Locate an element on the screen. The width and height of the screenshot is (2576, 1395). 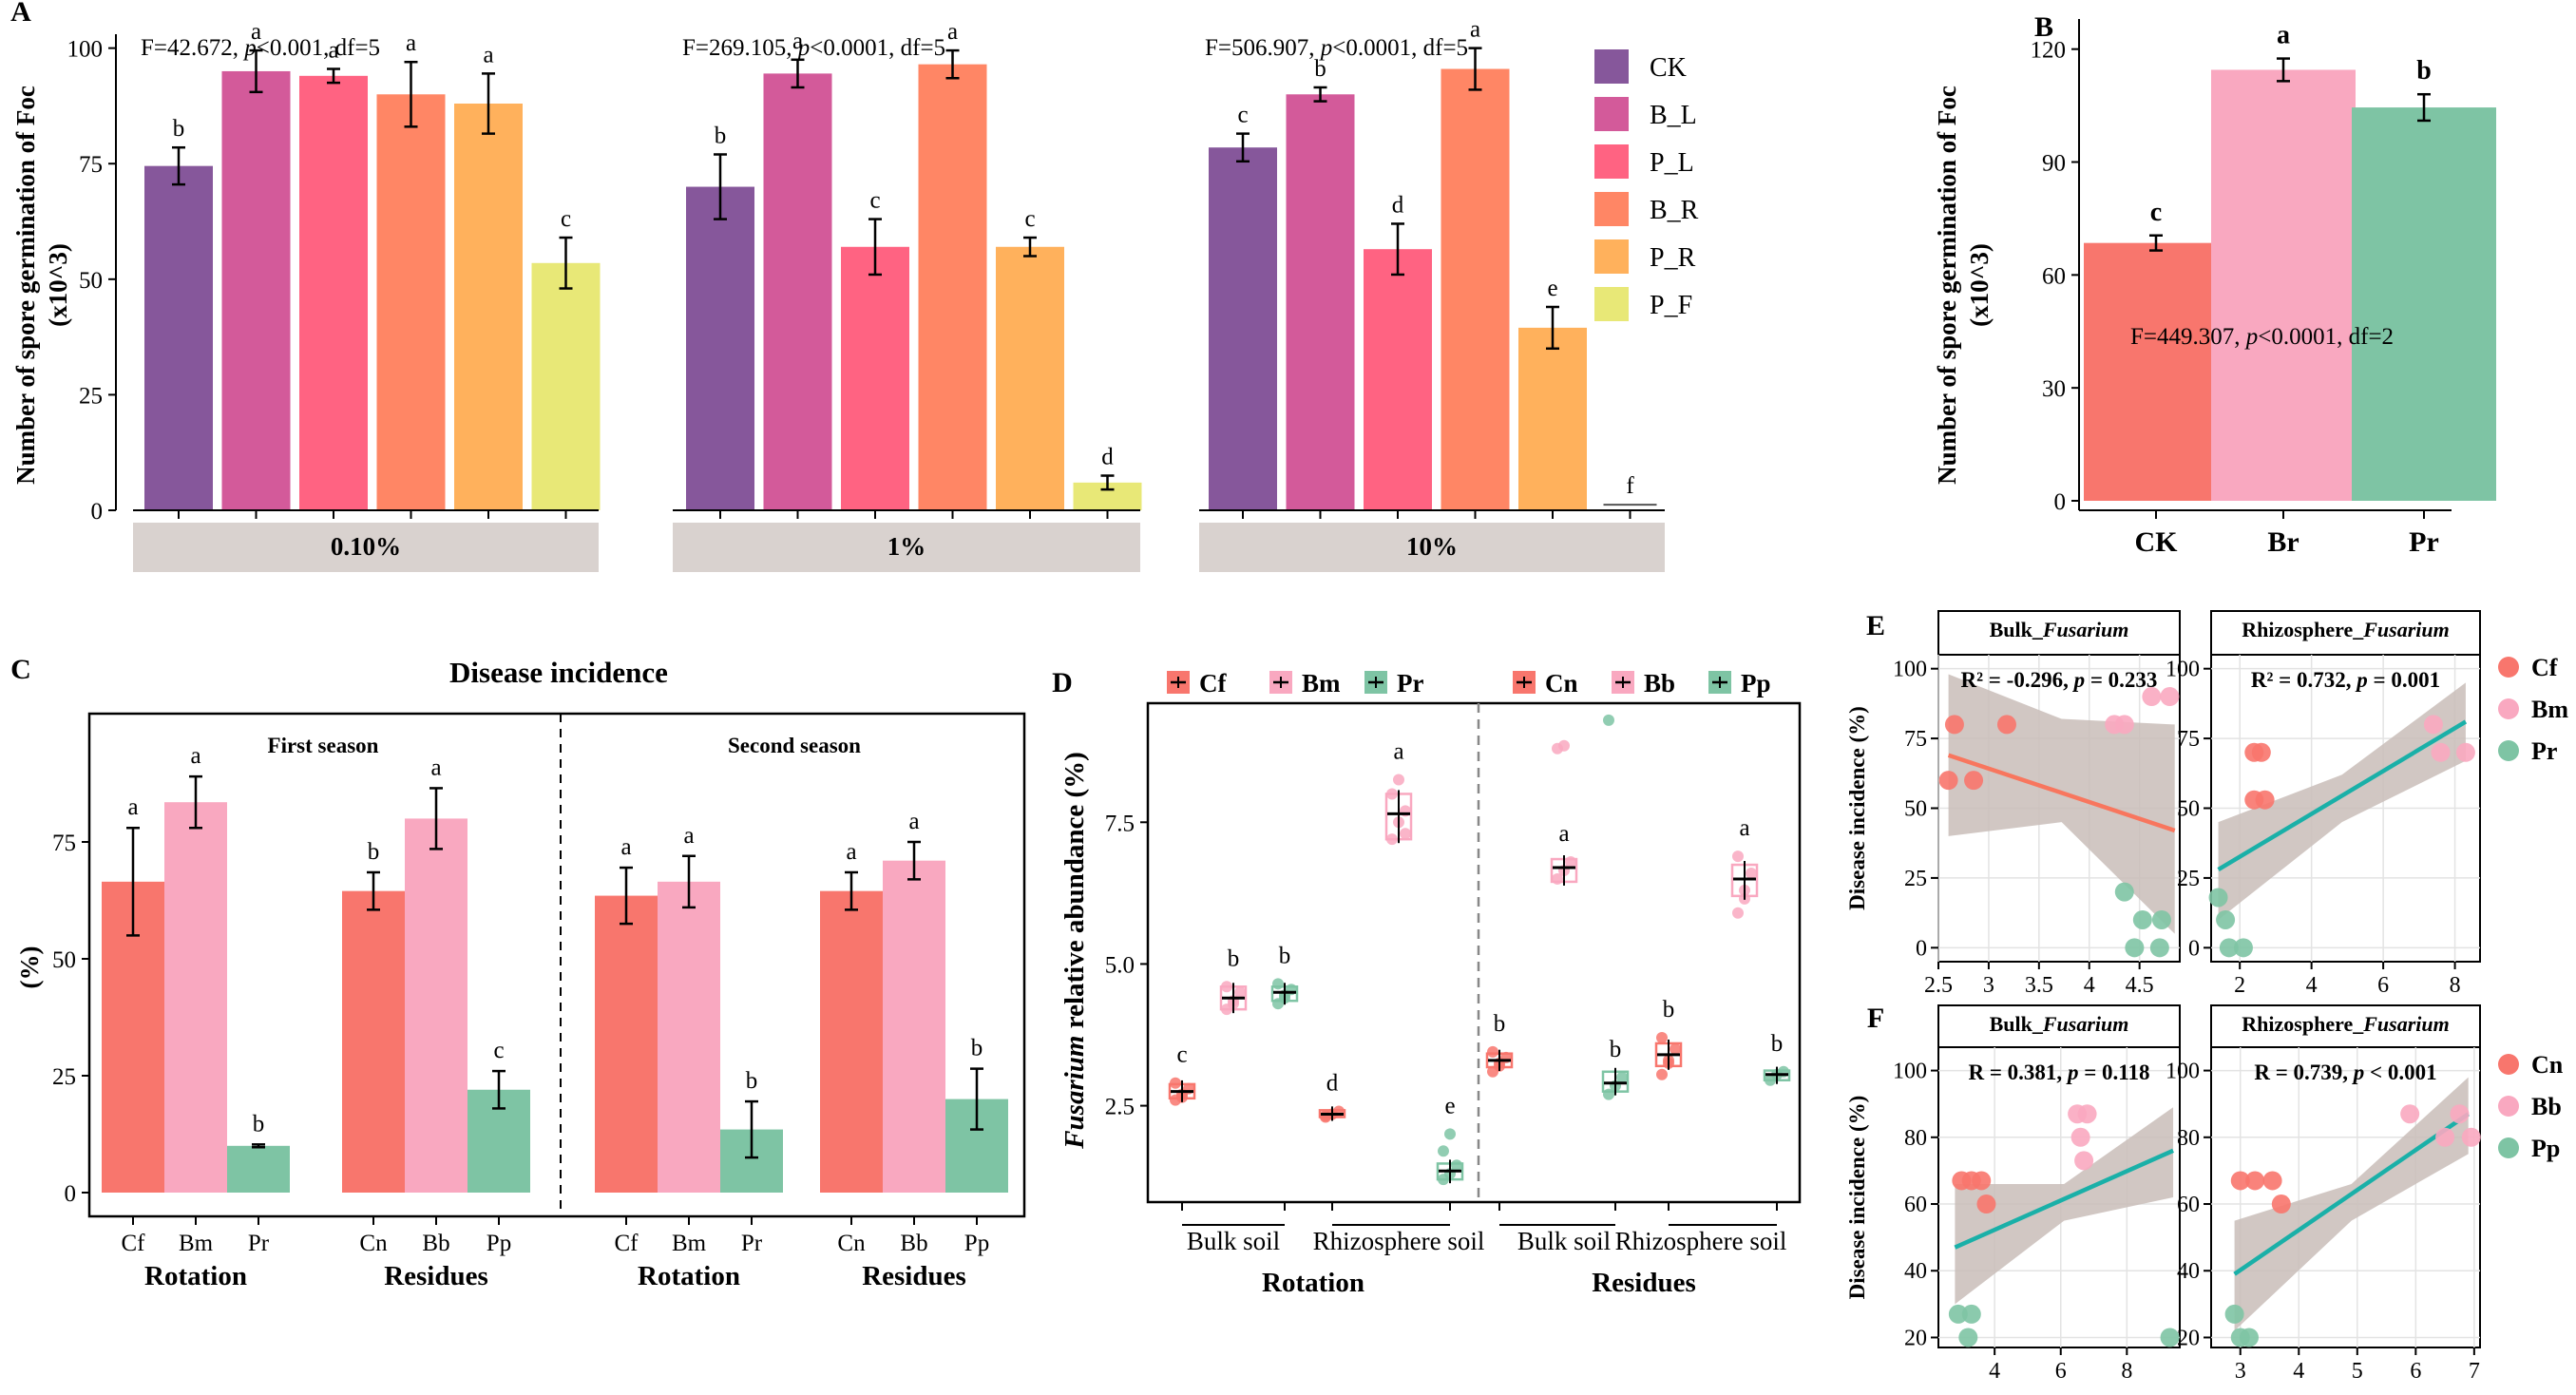
panel-a-legend-label: P_R is located at coordinates (1673, 258).